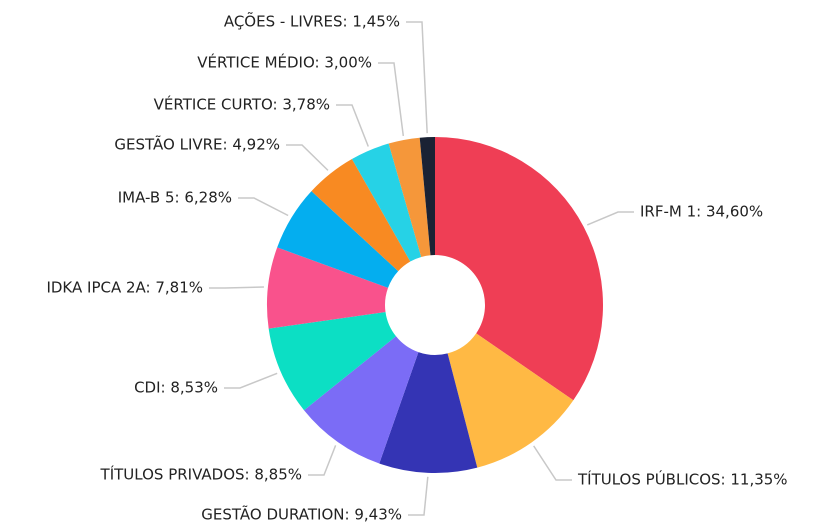  Describe the element at coordinates (176, 388) in the screenshot. I see `data-label: CDI: 8,53%` at that location.